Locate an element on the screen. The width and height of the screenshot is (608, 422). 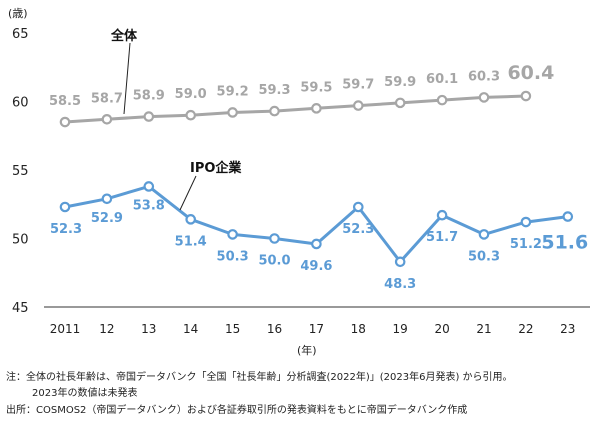
series-label-overall: 全体 is located at coordinates (124, 36).